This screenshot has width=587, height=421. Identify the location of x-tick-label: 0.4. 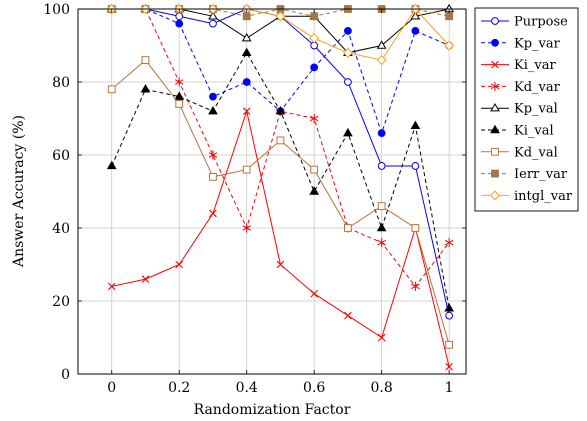
(247, 388).